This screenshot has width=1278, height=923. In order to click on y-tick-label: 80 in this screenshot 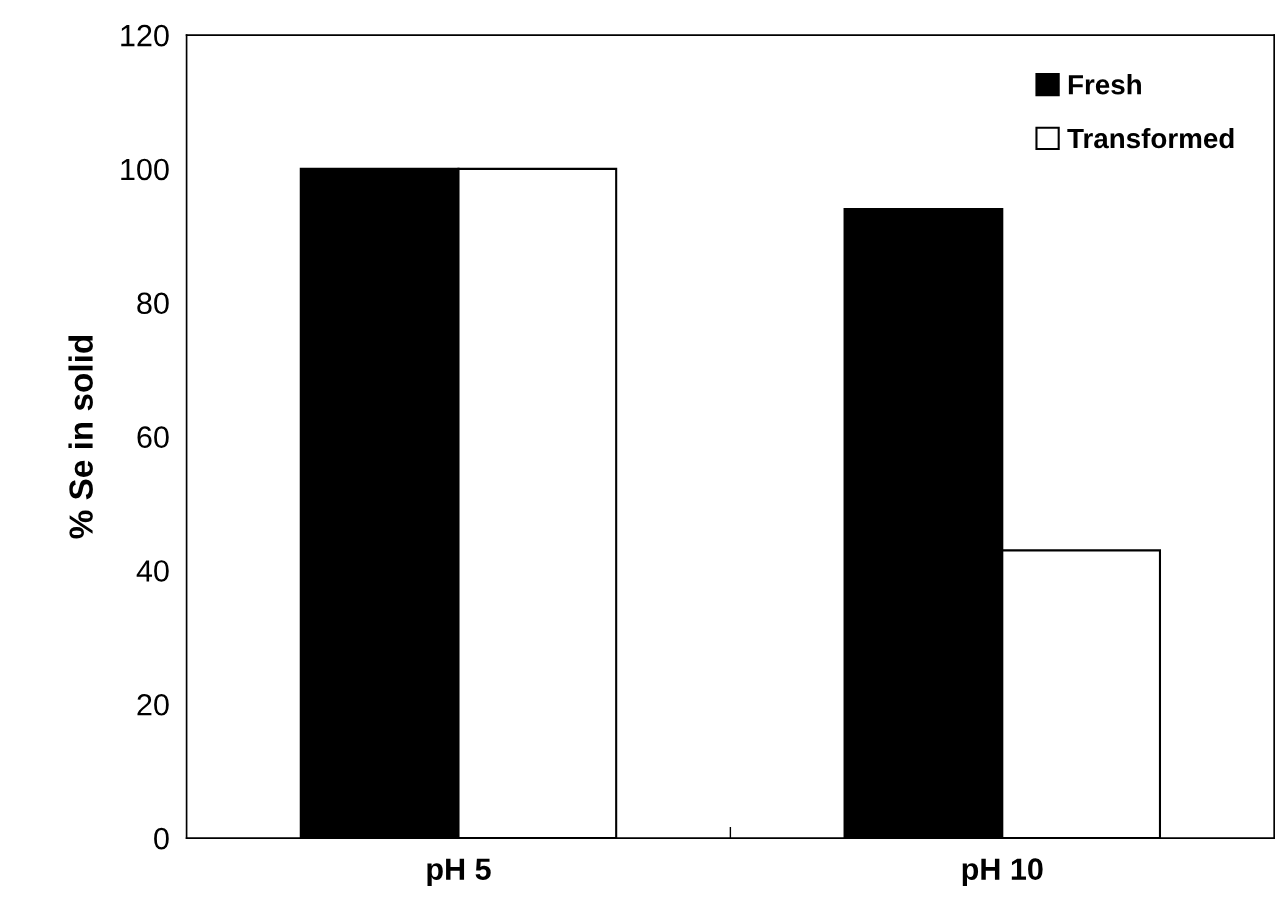, I will do `click(153, 303)`.